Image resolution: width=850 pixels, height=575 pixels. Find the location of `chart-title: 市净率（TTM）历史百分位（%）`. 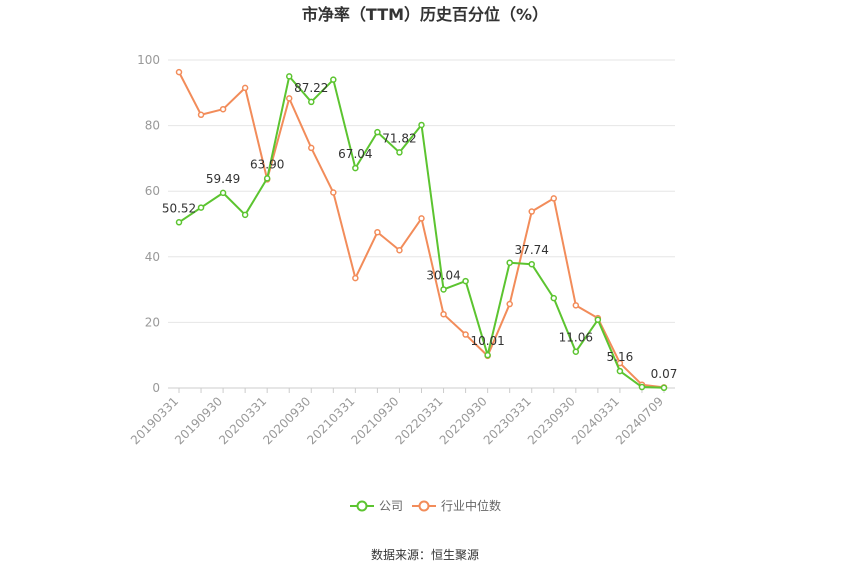

chart-title: 市净率（TTM）历史百分位（%） is located at coordinates (425, 14).